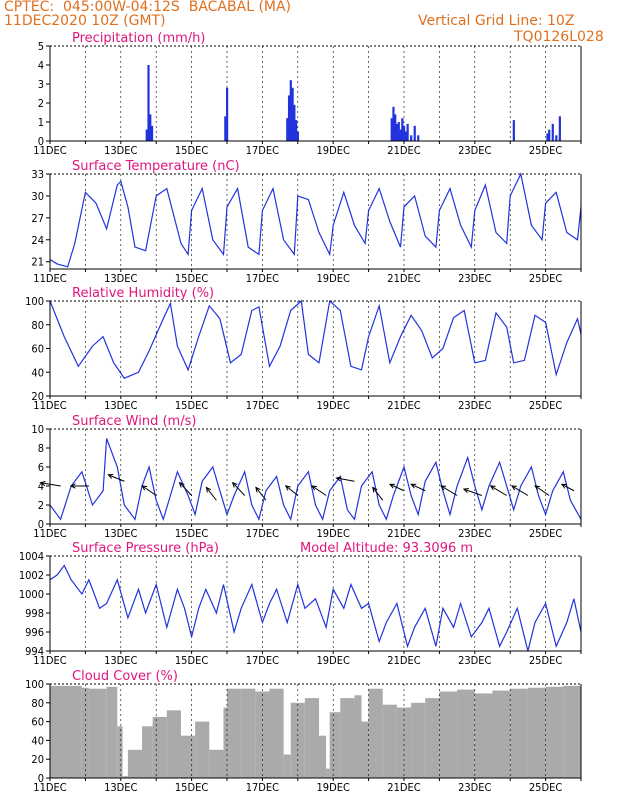 Image resolution: width=618 pixels, height=800 pixels. Describe the element at coordinates (403, 278) in the screenshot. I see `x-tick-label: 21DEC` at that location.